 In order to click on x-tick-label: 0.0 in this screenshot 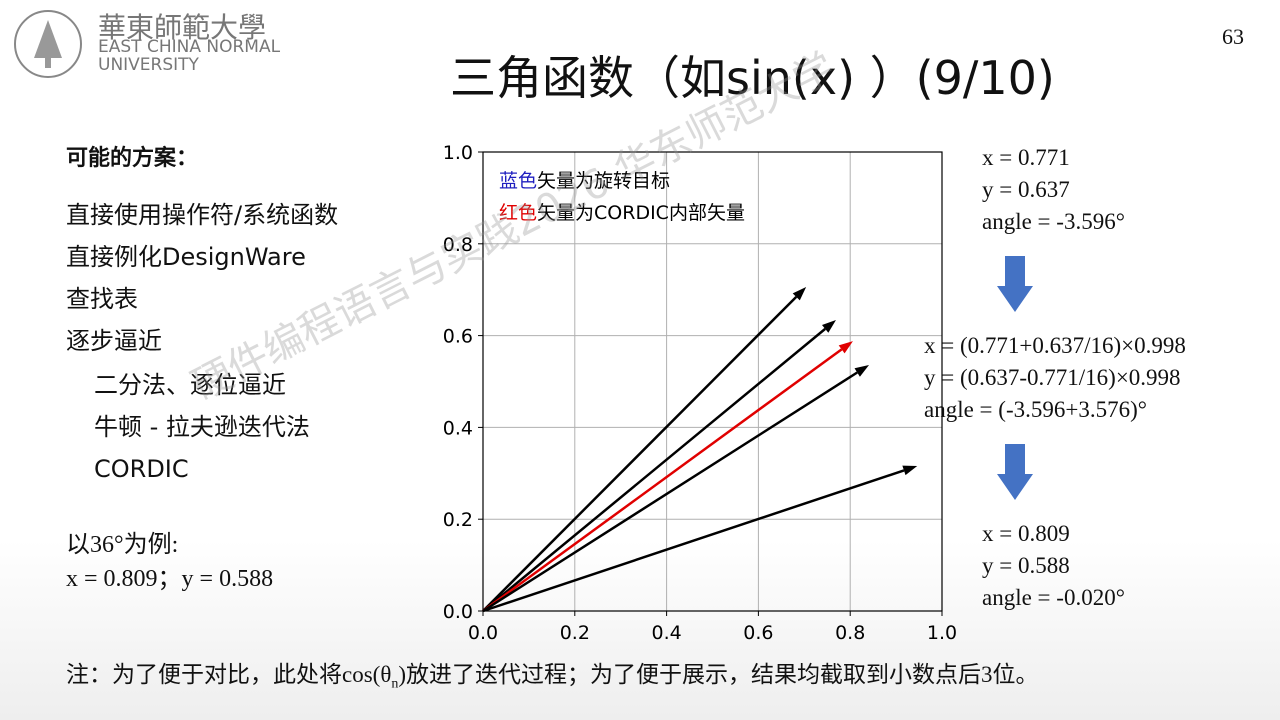, I will do `click(483, 633)`.